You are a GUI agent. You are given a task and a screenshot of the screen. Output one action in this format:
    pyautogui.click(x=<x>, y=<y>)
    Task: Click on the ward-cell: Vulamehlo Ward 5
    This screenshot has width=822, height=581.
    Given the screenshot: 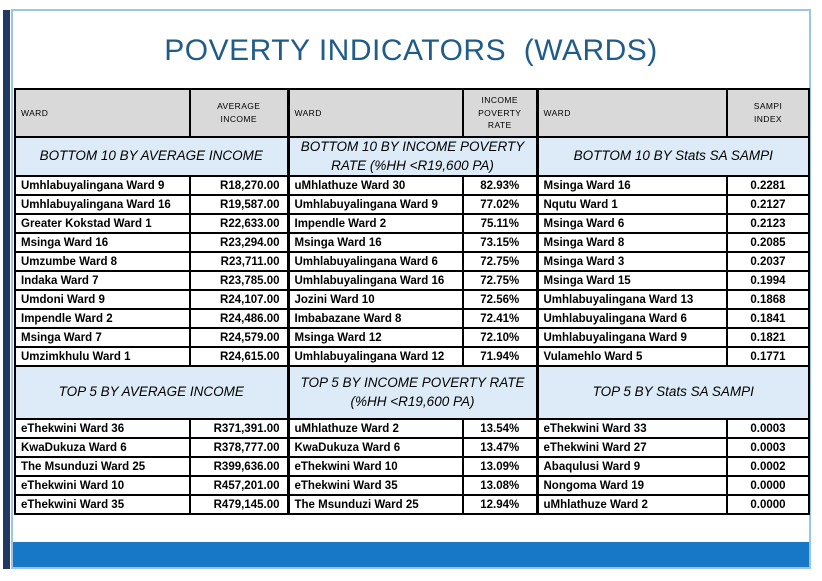 What is the action you would take?
    pyautogui.click(x=631, y=356)
    